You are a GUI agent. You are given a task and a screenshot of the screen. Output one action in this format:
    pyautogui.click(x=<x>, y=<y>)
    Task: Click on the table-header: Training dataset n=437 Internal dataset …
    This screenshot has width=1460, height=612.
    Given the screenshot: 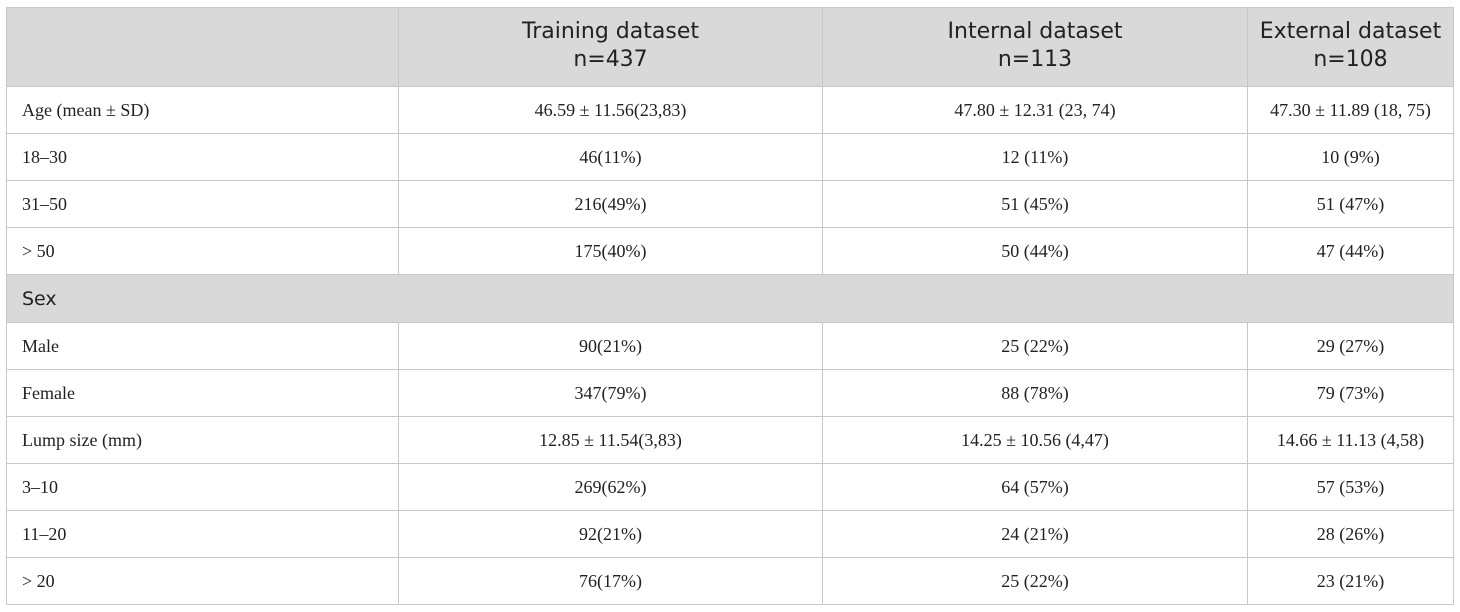 What is the action you would take?
    pyautogui.click(x=730, y=47)
    